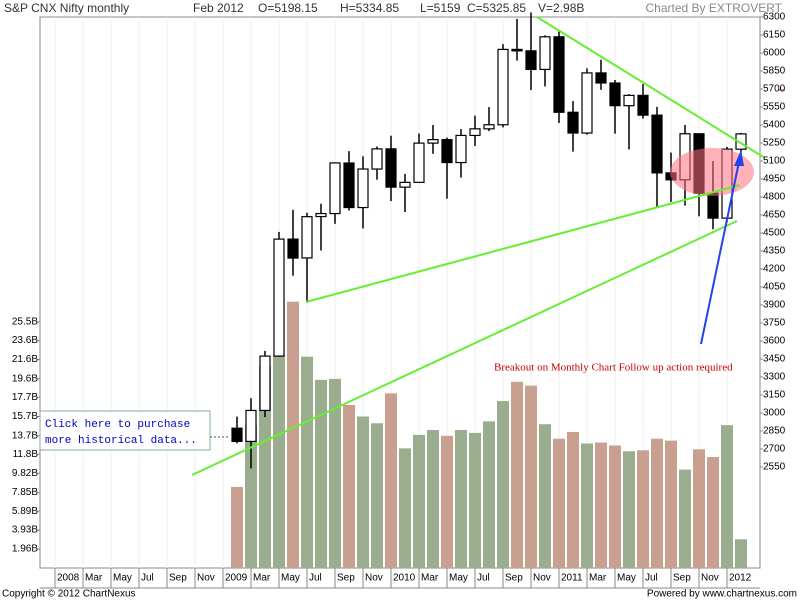 The image size is (800, 600). What do you see at coordinates (440, 8) in the screenshot?
I see `quote: L=5159` at bounding box center [440, 8].